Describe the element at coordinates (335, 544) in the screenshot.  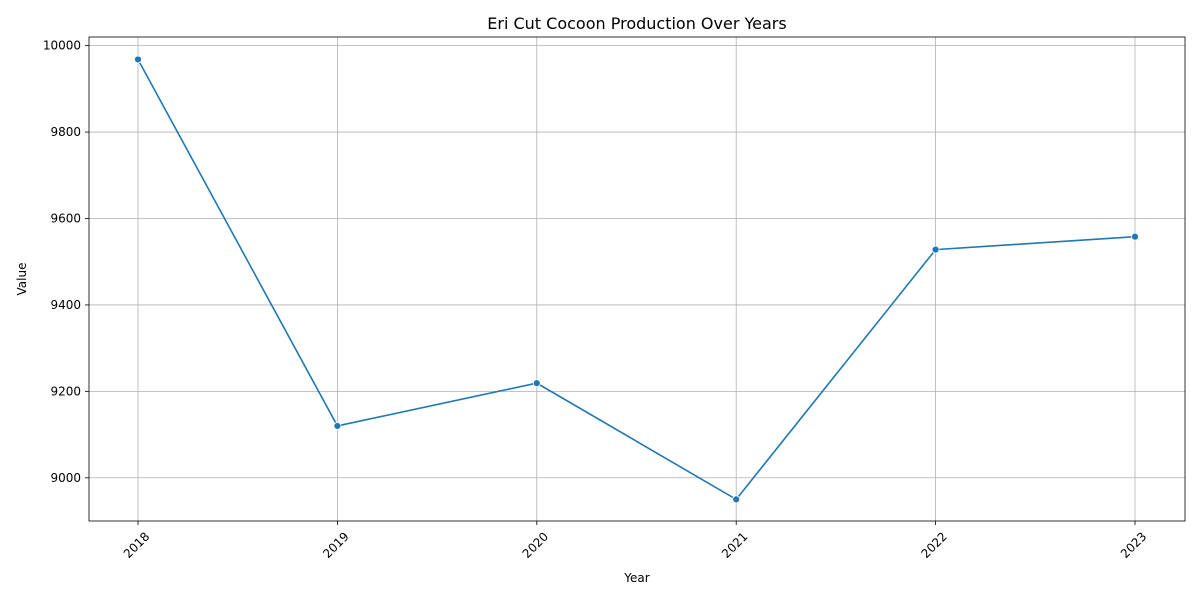
I see `x-tick-label: 2019` at that location.